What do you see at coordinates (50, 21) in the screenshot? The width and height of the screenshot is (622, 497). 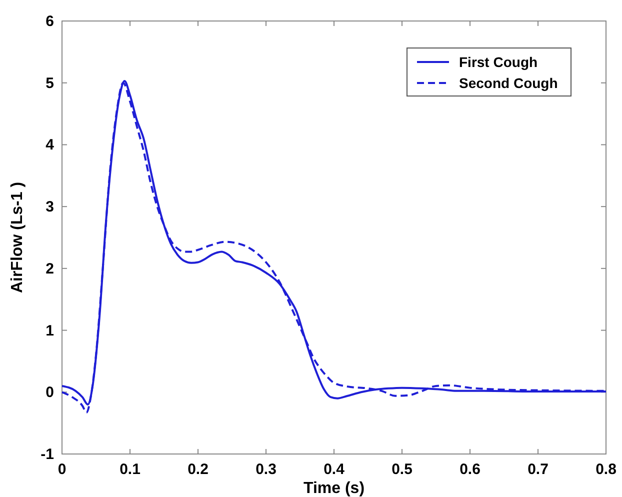 I see `y-tick-label: 6` at bounding box center [50, 21].